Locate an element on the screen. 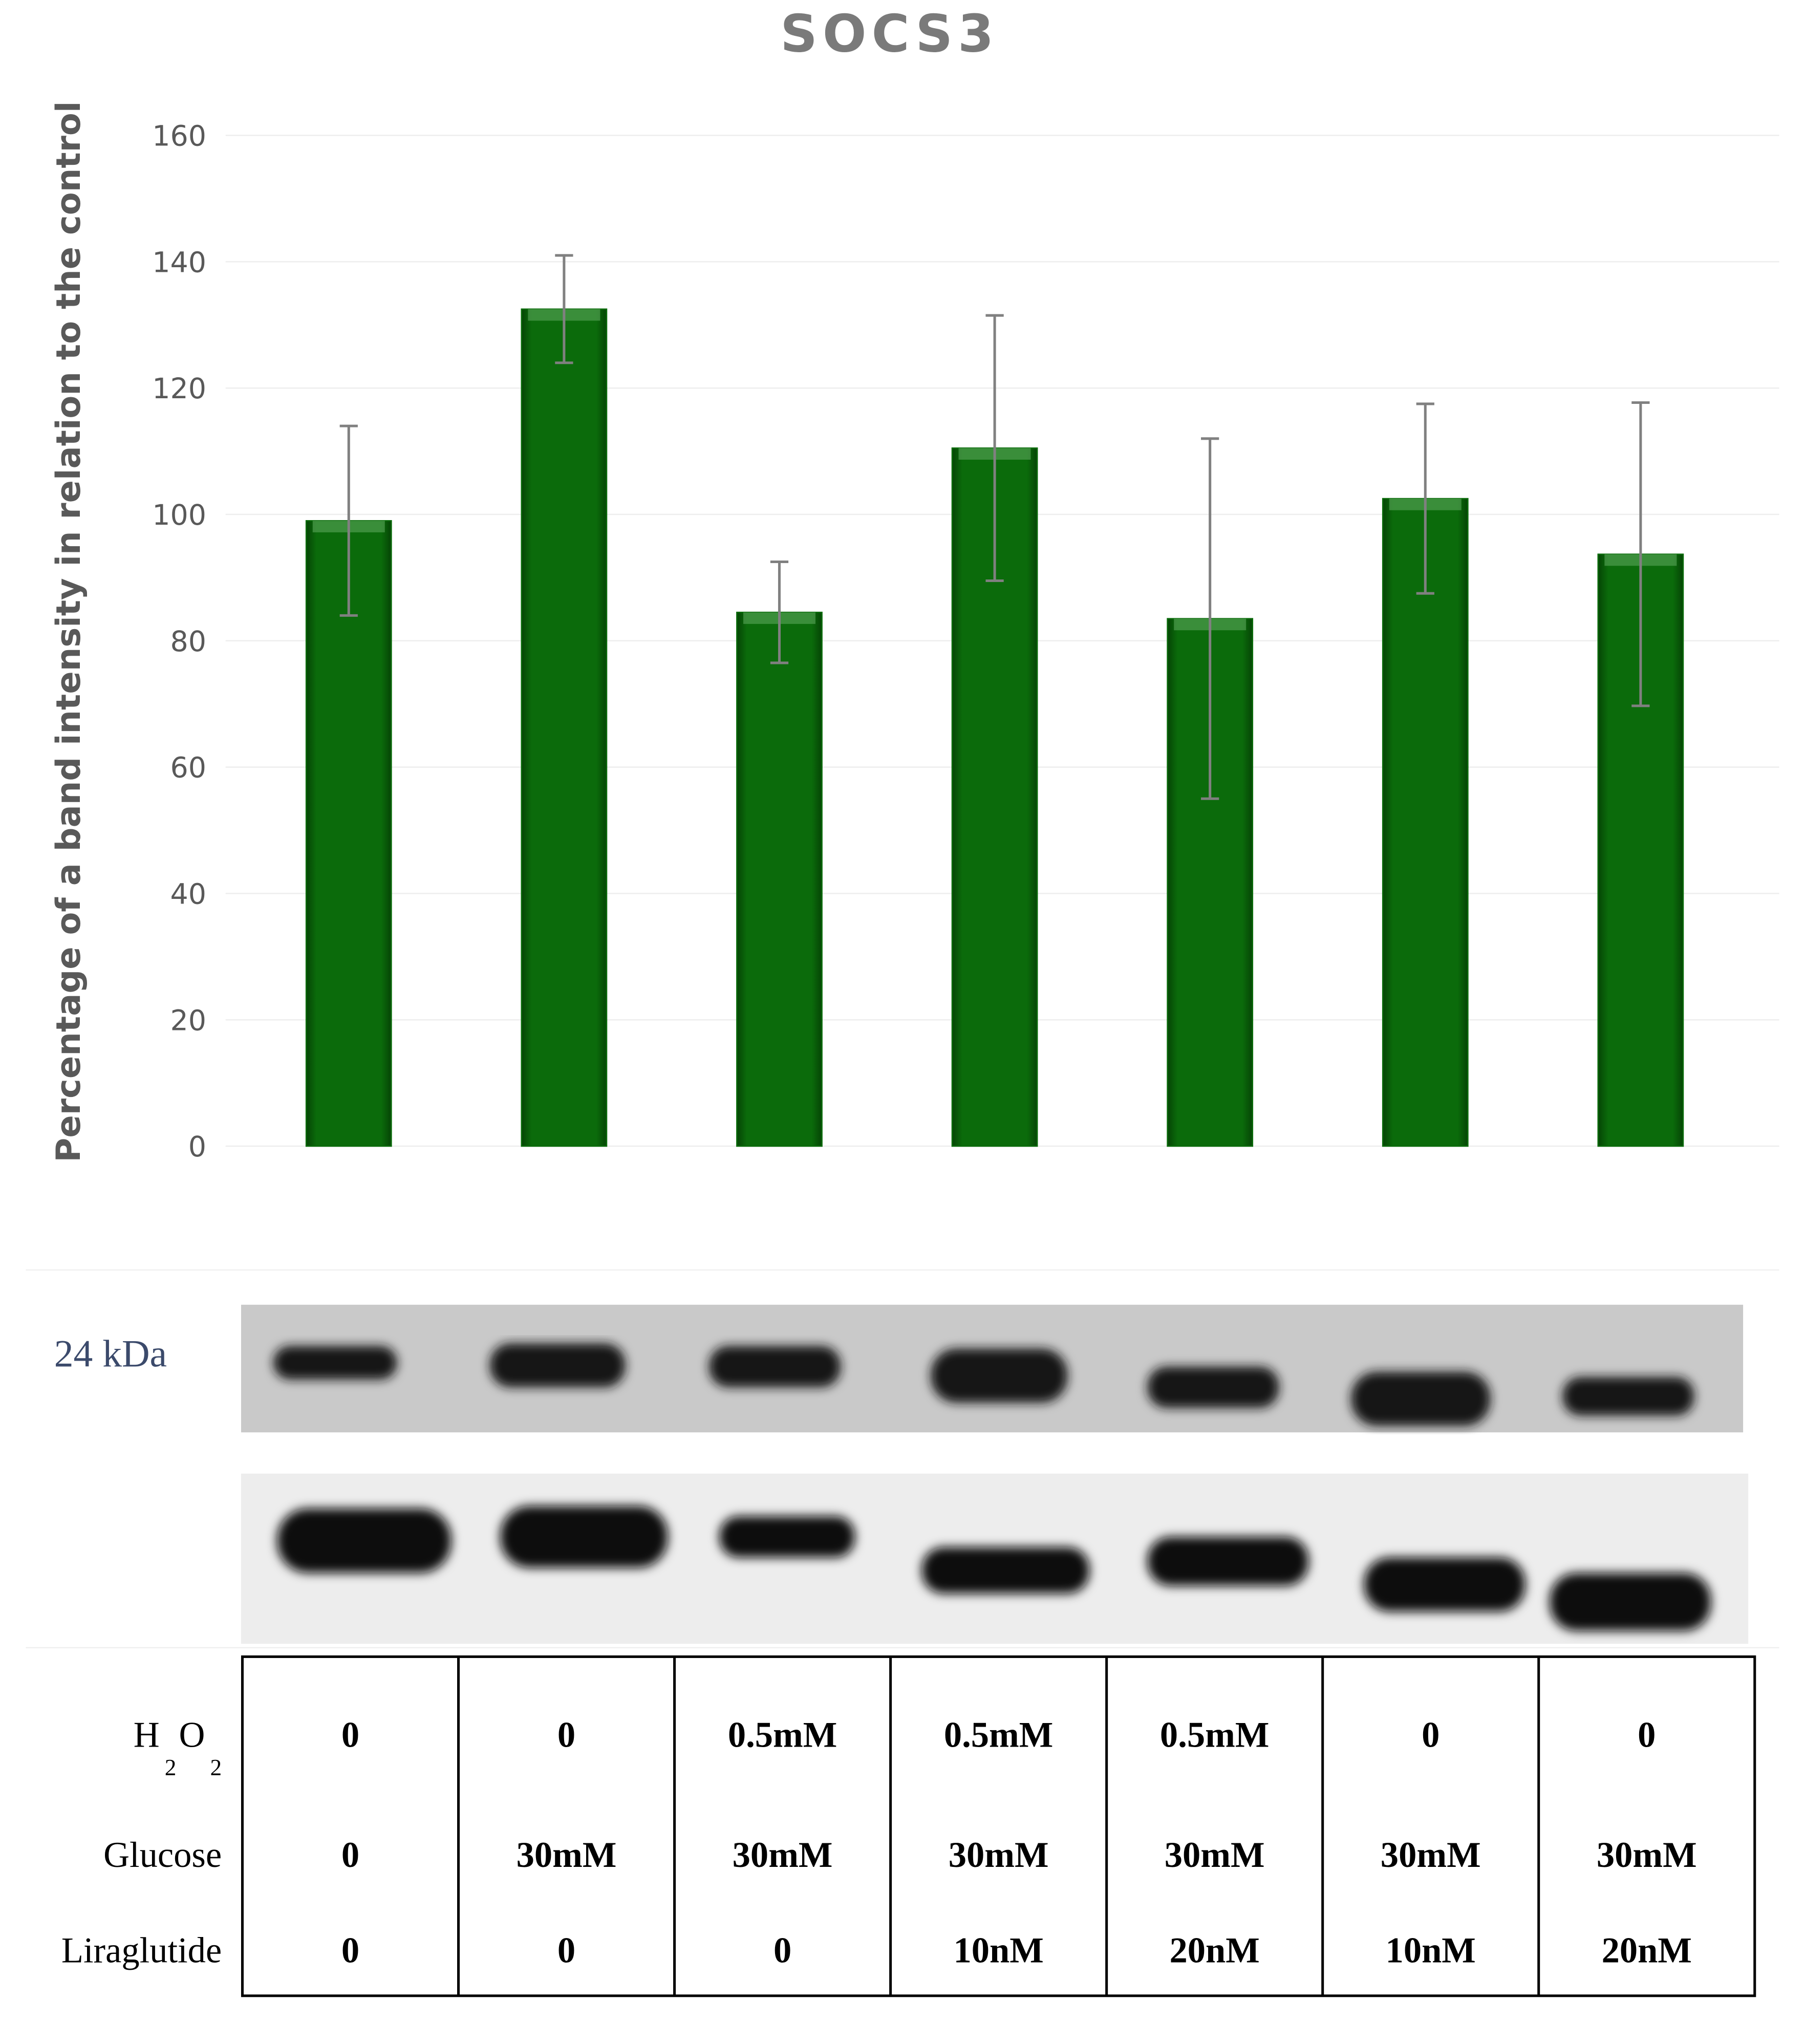 This screenshot has width=1805, height=2044. marker-label: 24 kDa is located at coordinates (111, 1354).